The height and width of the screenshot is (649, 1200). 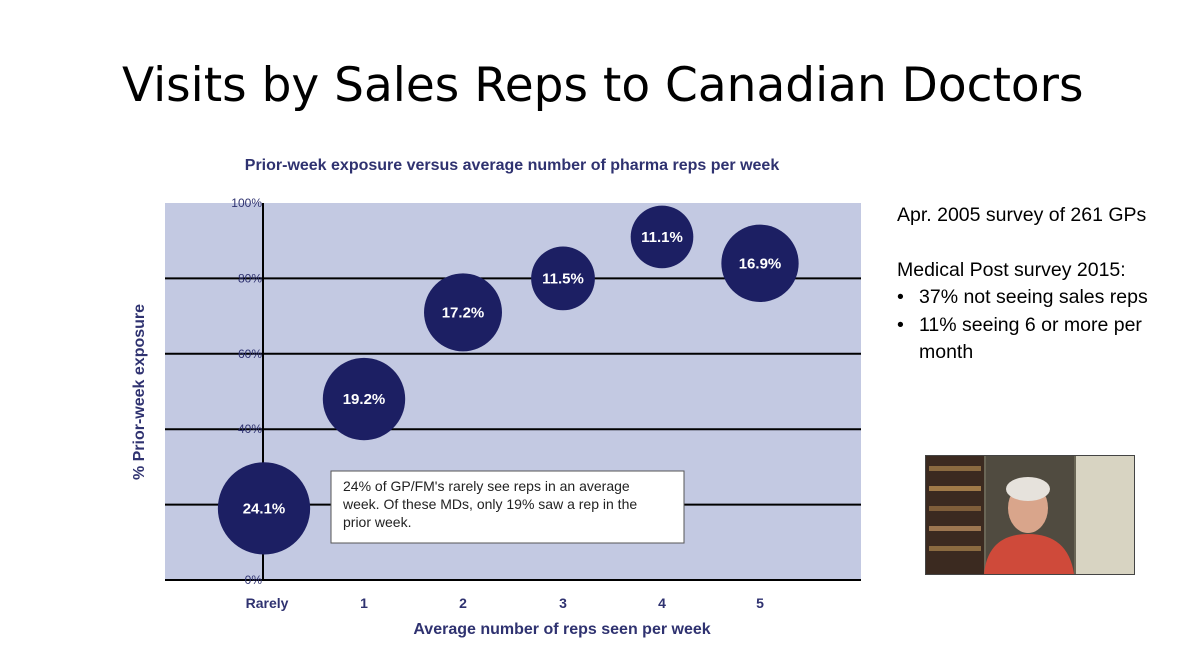 What do you see at coordinates (563, 603) in the screenshot?
I see `x-tick-label: 3` at bounding box center [563, 603].